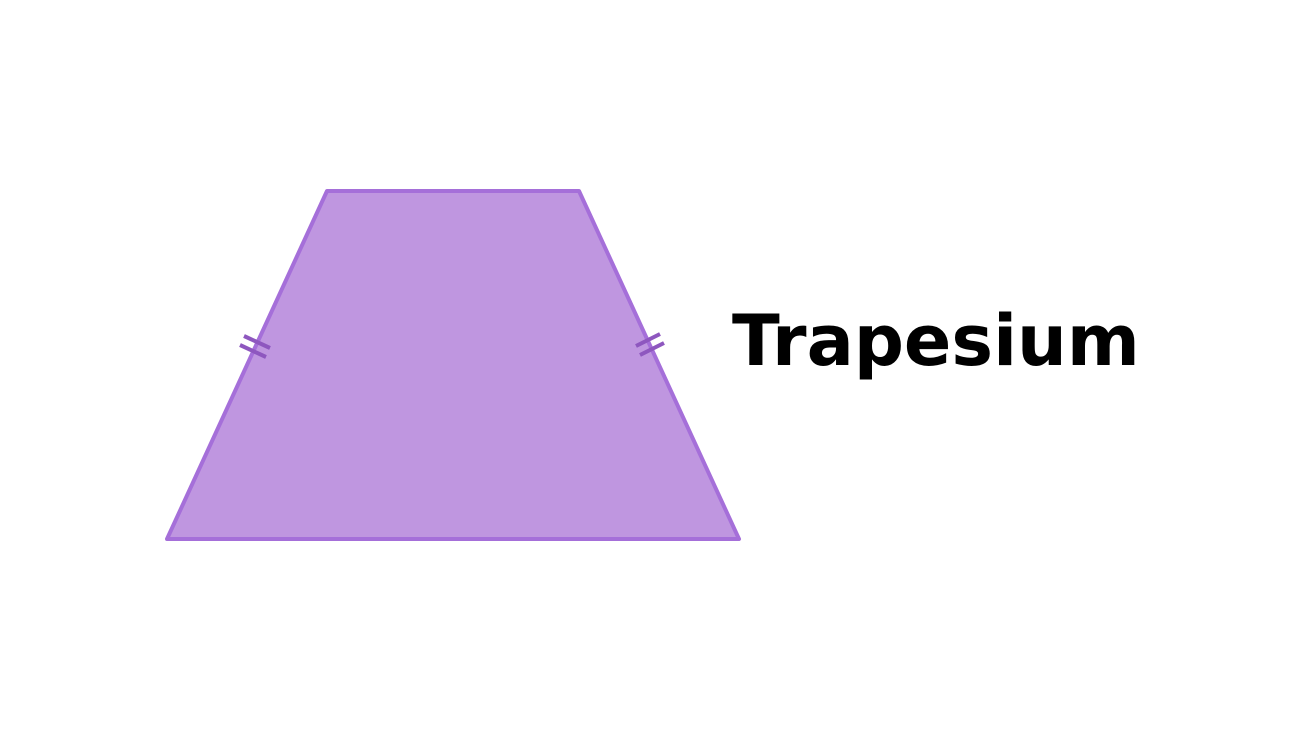 Image resolution: width=1300 pixels, height=730 pixels. I want to click on shape-name-label: Trapesium, so click(936, 341).